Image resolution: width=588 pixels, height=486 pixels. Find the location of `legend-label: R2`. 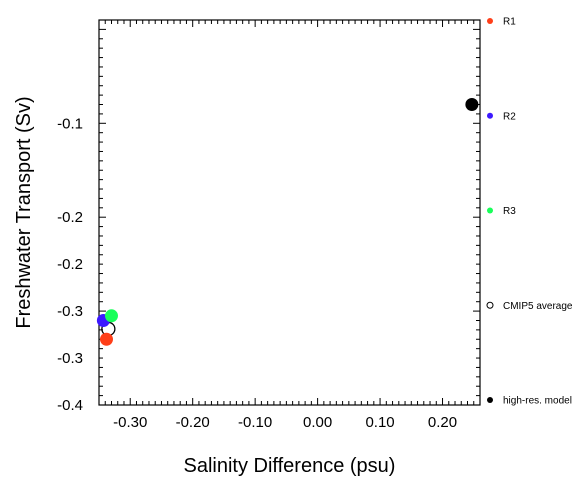

legend-label: R2 is located at coordinates (509, 116).